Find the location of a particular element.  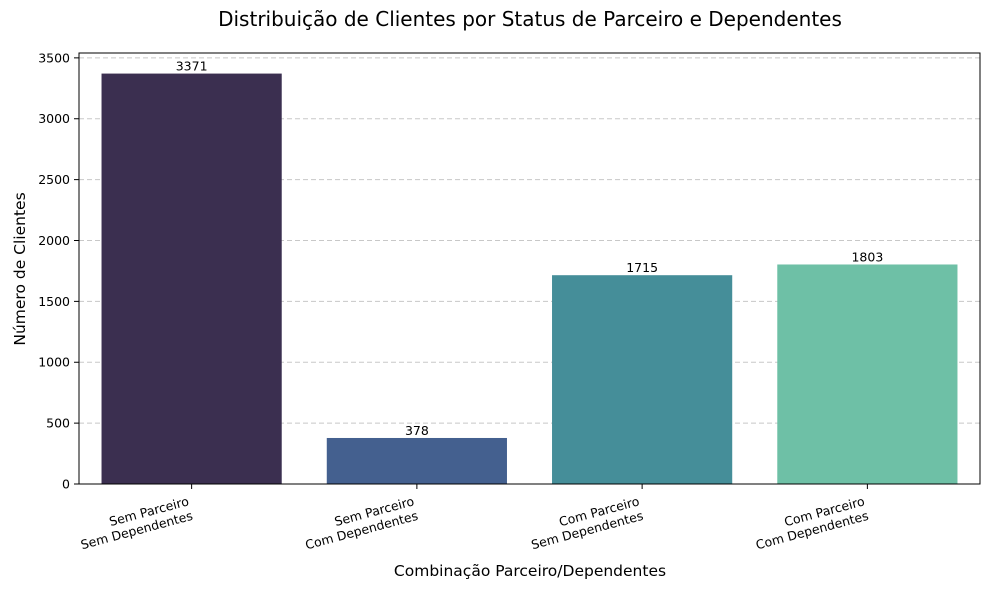

data-label: 1715 is located at coordinates (642, 267).